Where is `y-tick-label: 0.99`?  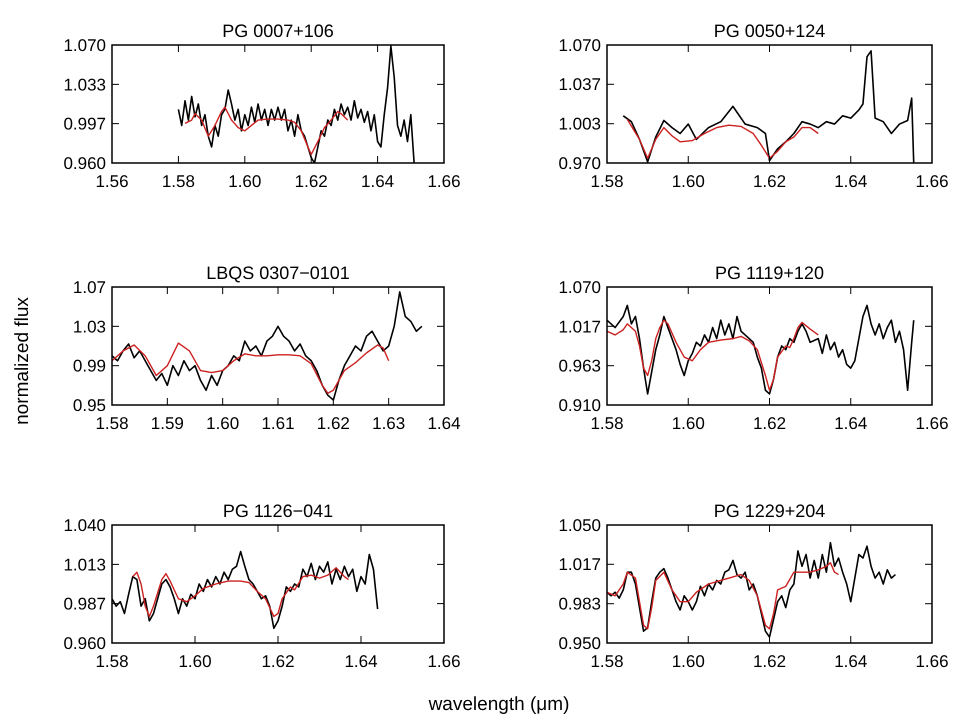 y-tick-label: 0.99 is located at coordinates (89, 366).